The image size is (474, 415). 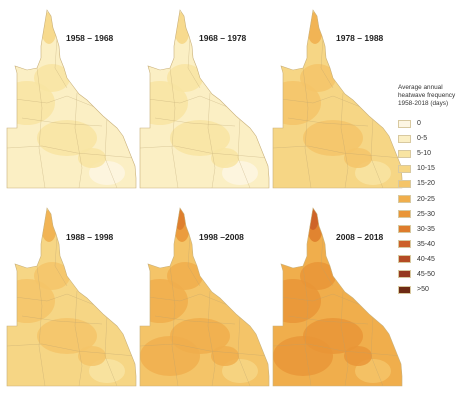 What do you see at coordinates (426, 199) in the screenshot?
I see `legend-label: 20-25` at bounding box center [426, 199].